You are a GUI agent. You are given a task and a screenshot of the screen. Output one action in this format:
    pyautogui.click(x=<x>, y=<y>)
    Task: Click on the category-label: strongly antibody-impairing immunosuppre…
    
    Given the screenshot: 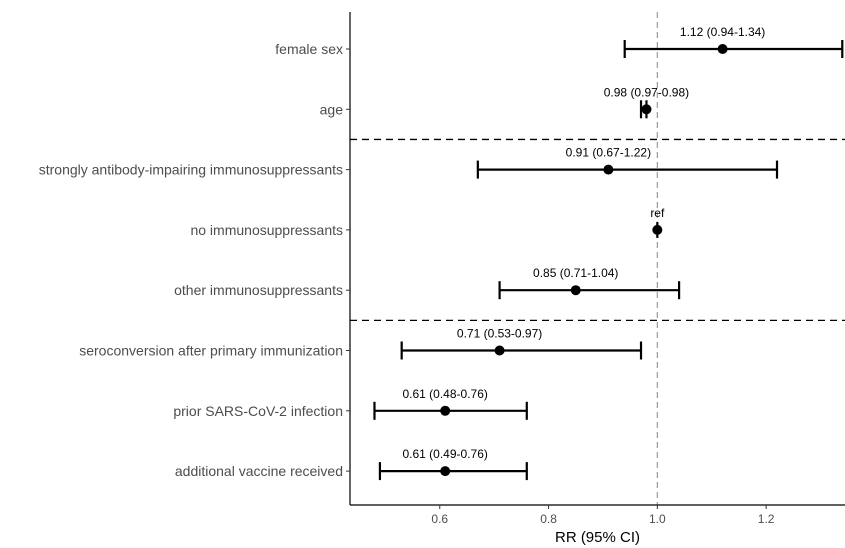 What is the action you would take?
    pyautogui.click(x=191, y=170)
    